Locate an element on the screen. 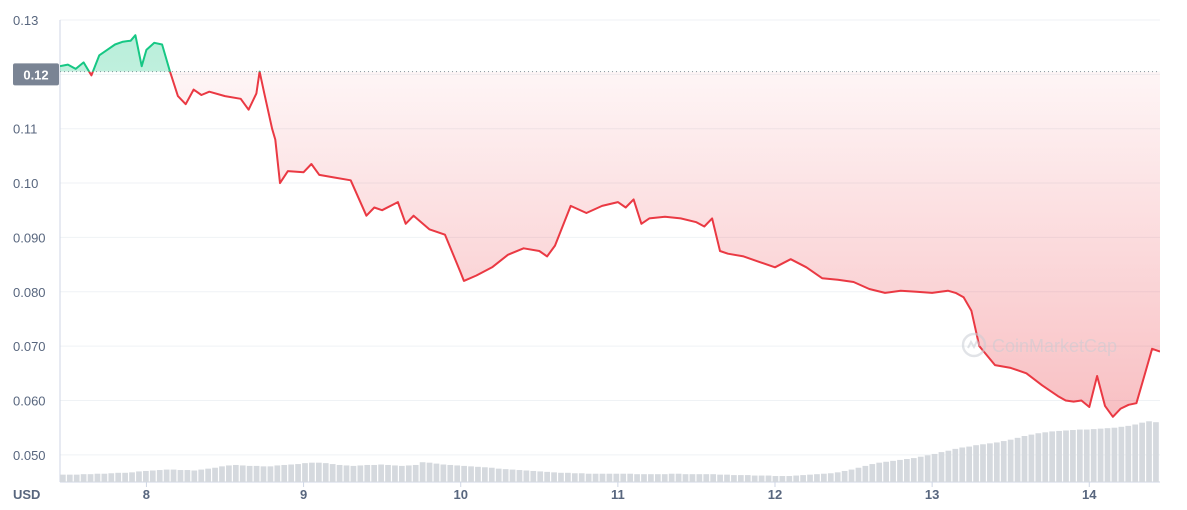 The width and height of the screenshot is (1187, 510). current-price-label: 0.12 is located at coordinates (35, 74).